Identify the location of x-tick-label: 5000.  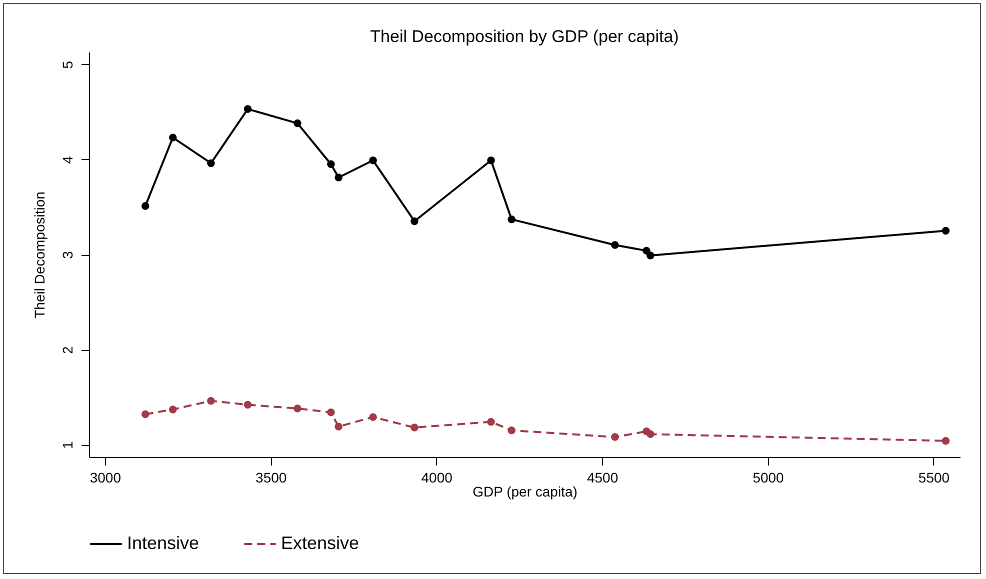
(768, 478).